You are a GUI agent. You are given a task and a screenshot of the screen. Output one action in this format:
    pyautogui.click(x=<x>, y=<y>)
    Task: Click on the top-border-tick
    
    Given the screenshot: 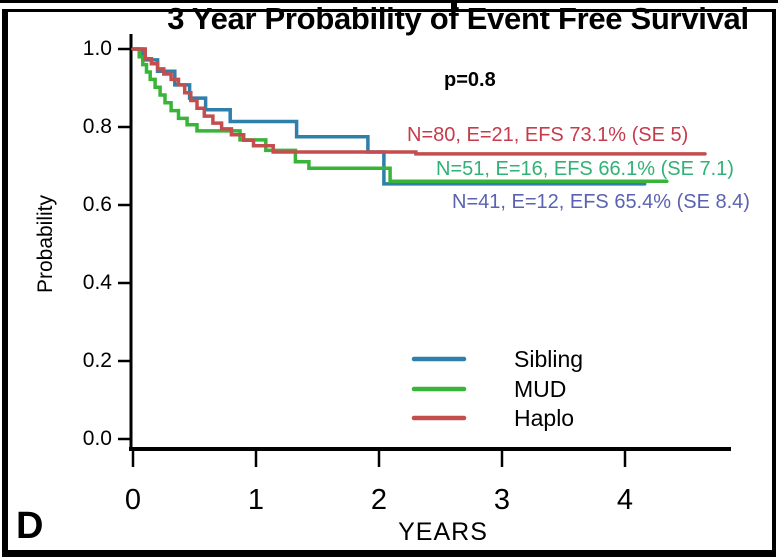 What is the action you would take?
    pyautogui.click(x=454, y=6)
    